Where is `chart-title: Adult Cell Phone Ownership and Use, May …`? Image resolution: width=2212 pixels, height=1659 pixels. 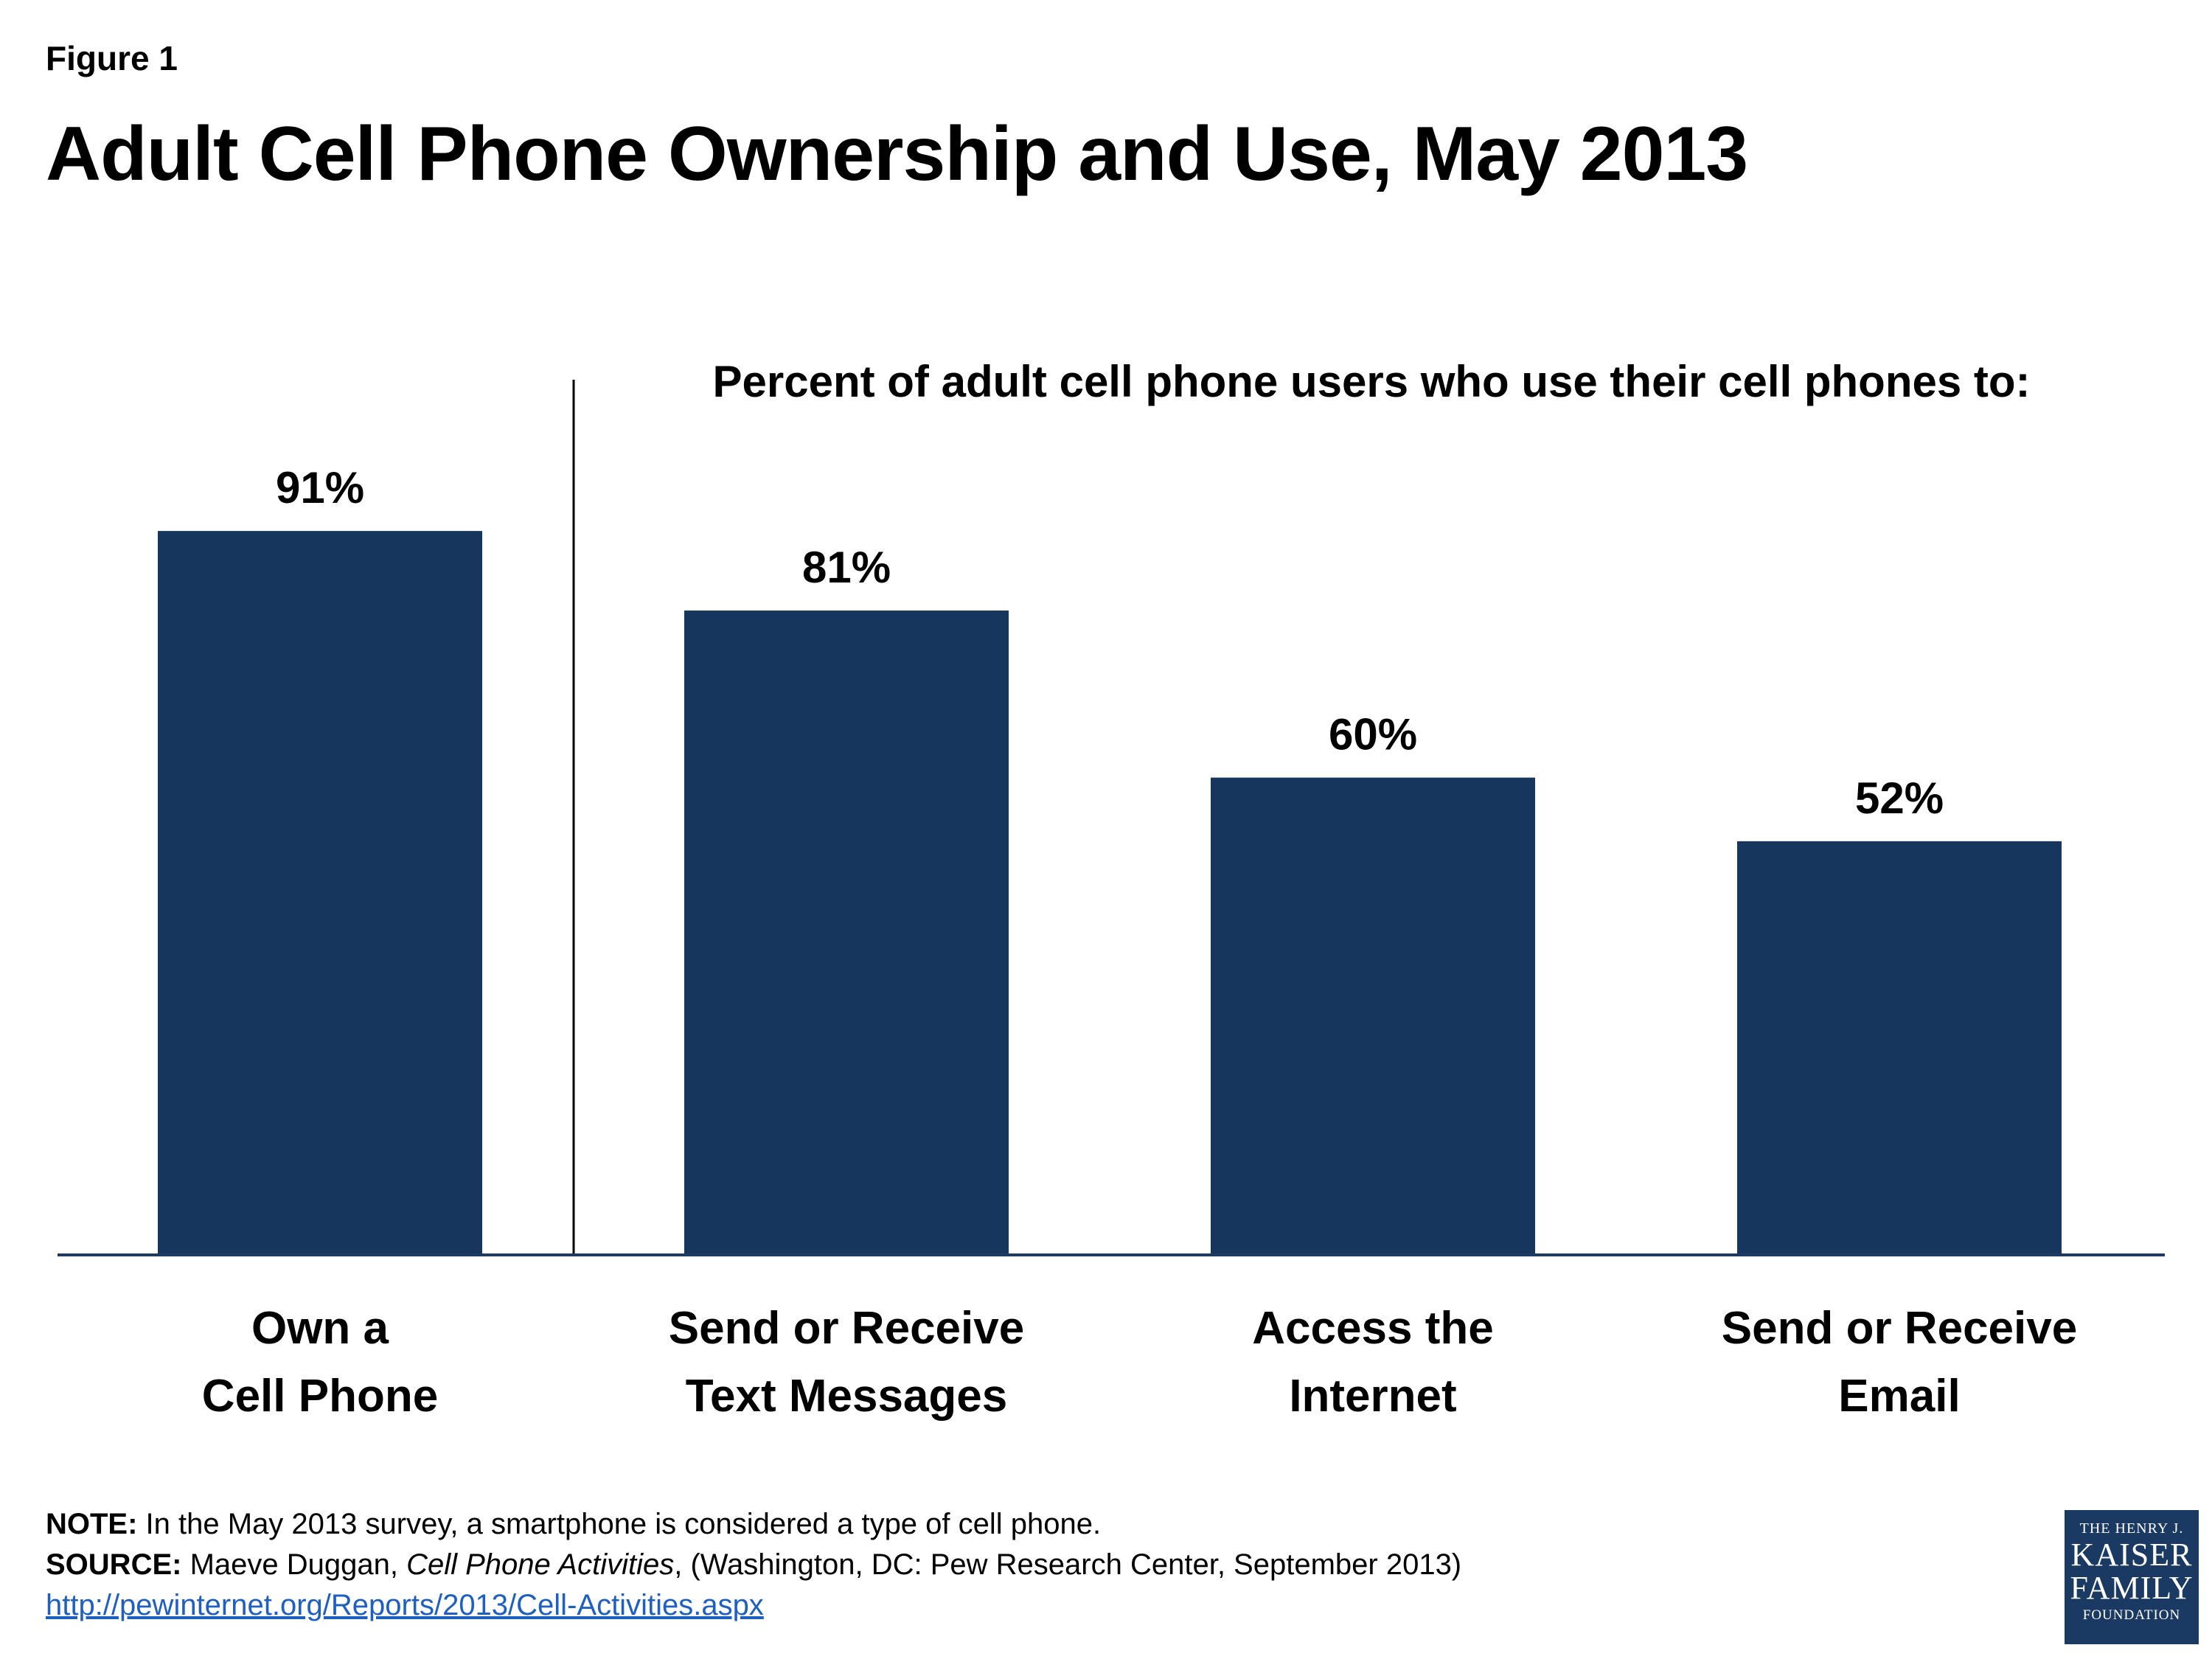
chart-title: Adult Cell Phone Ownership and Use, May … is located at coordinates (897, 154).